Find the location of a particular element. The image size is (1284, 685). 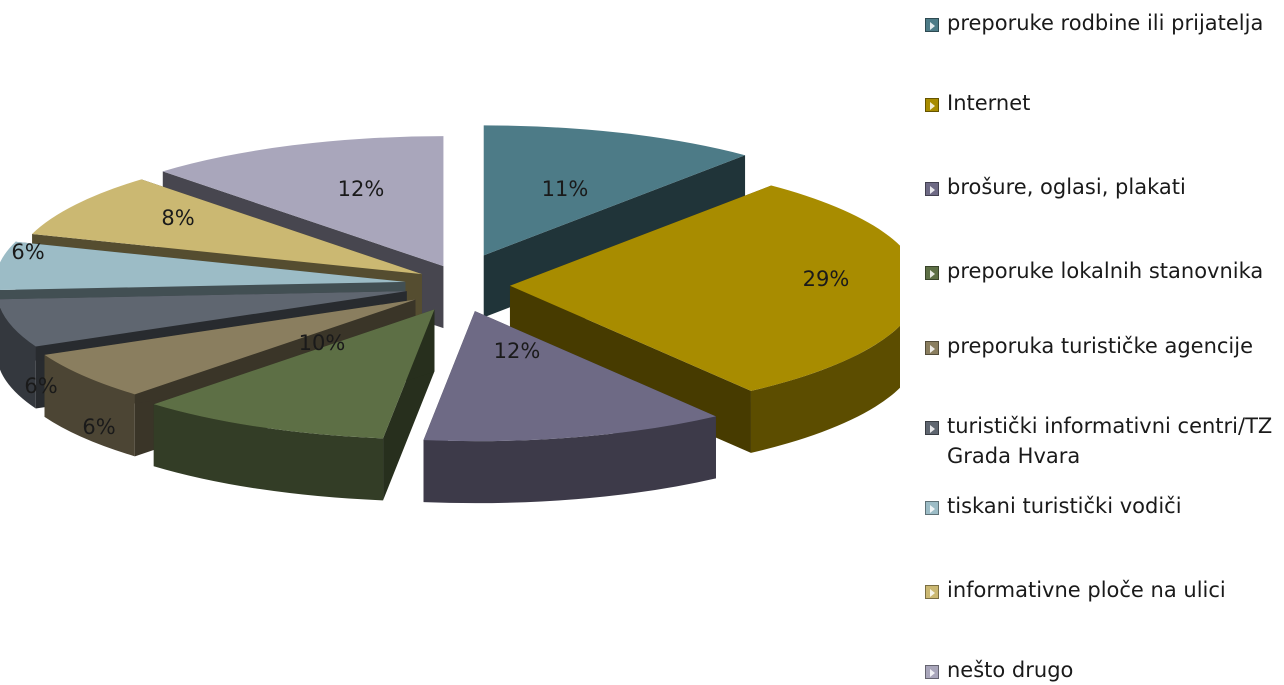

slice-value-label: 10% is located at coordinates (322, 343).